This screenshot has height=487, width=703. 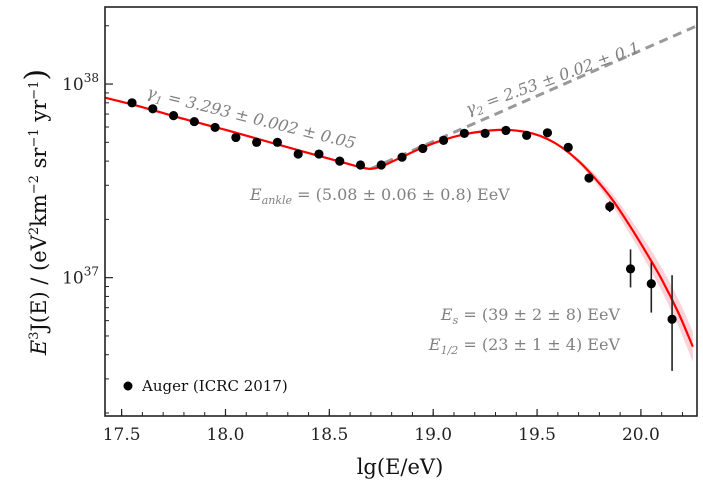 I want to click on ankle-annotation: Eankle = (5.08 ± 0.06 ± 0.8) EeV, so click(x=379, y=196).